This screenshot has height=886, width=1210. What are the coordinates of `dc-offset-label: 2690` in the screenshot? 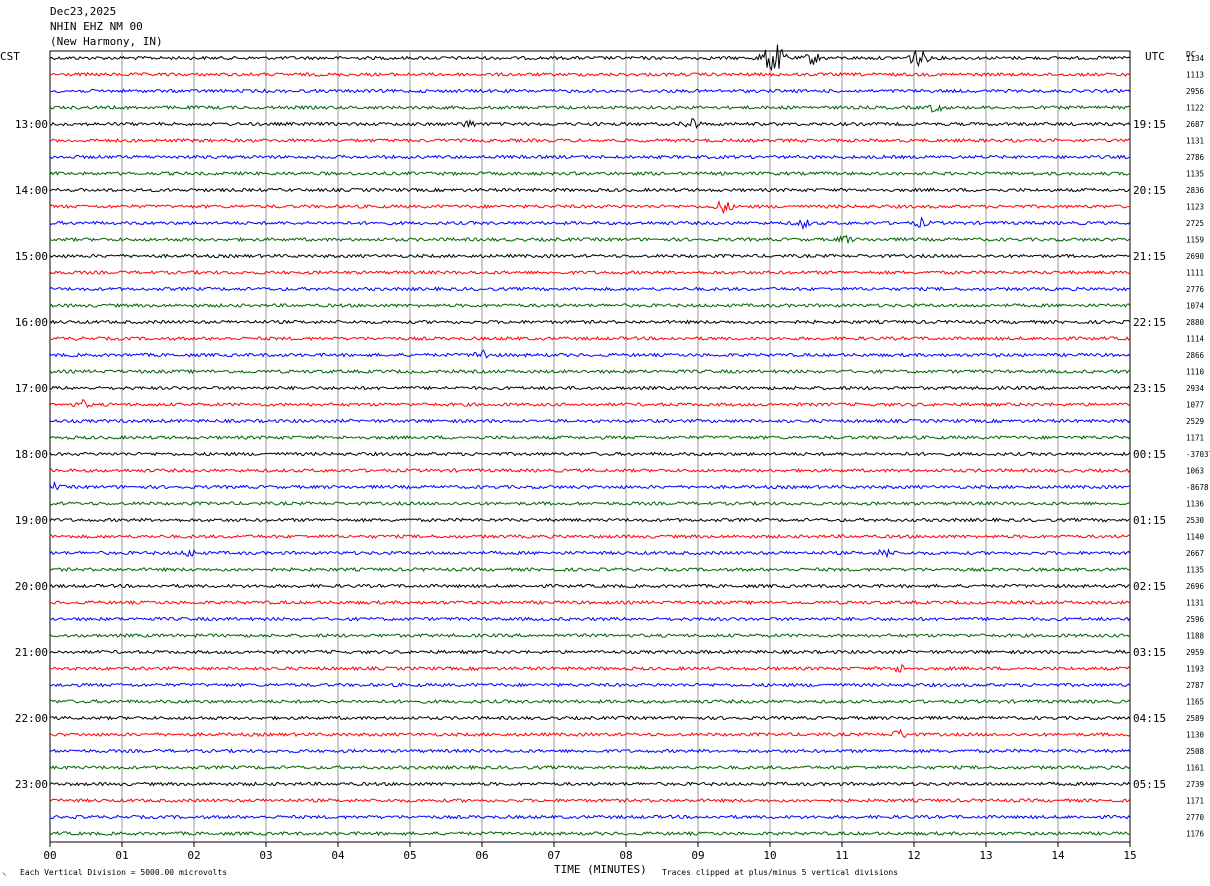 It's located at (1195, 256).